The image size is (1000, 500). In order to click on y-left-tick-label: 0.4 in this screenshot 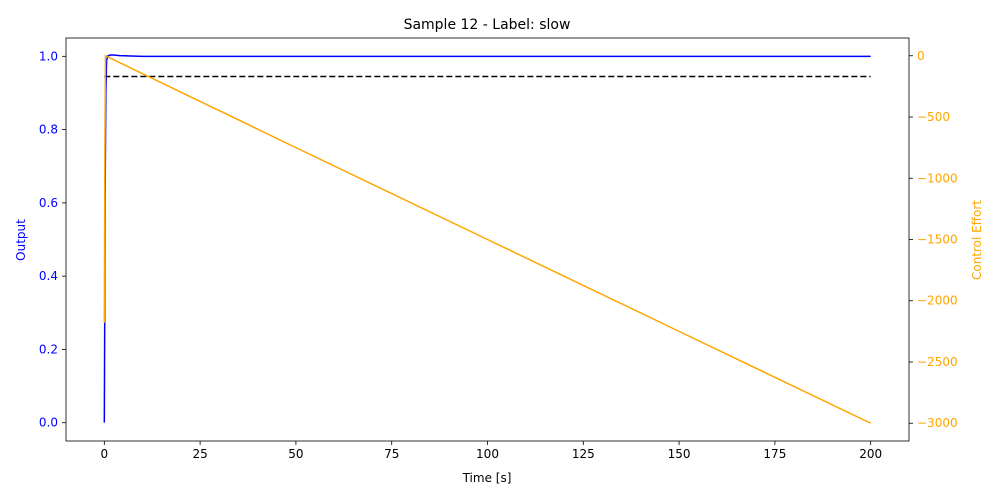, I will do `click(48, 276)`.